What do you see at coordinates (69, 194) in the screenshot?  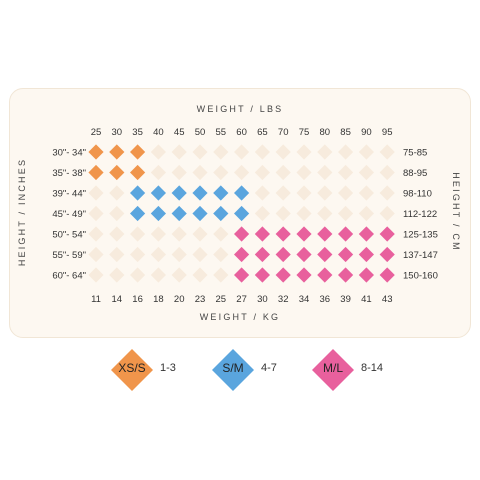 I see `height-inches-label: 39"- 44"` at bounding box center [69, 194].